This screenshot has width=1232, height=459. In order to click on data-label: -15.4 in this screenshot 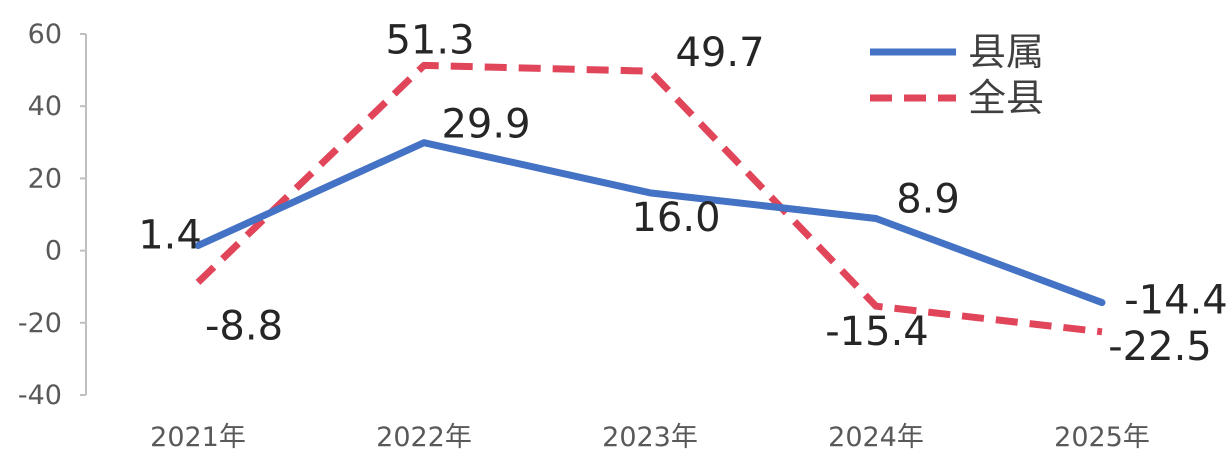, I will do `click(877, 332)`.